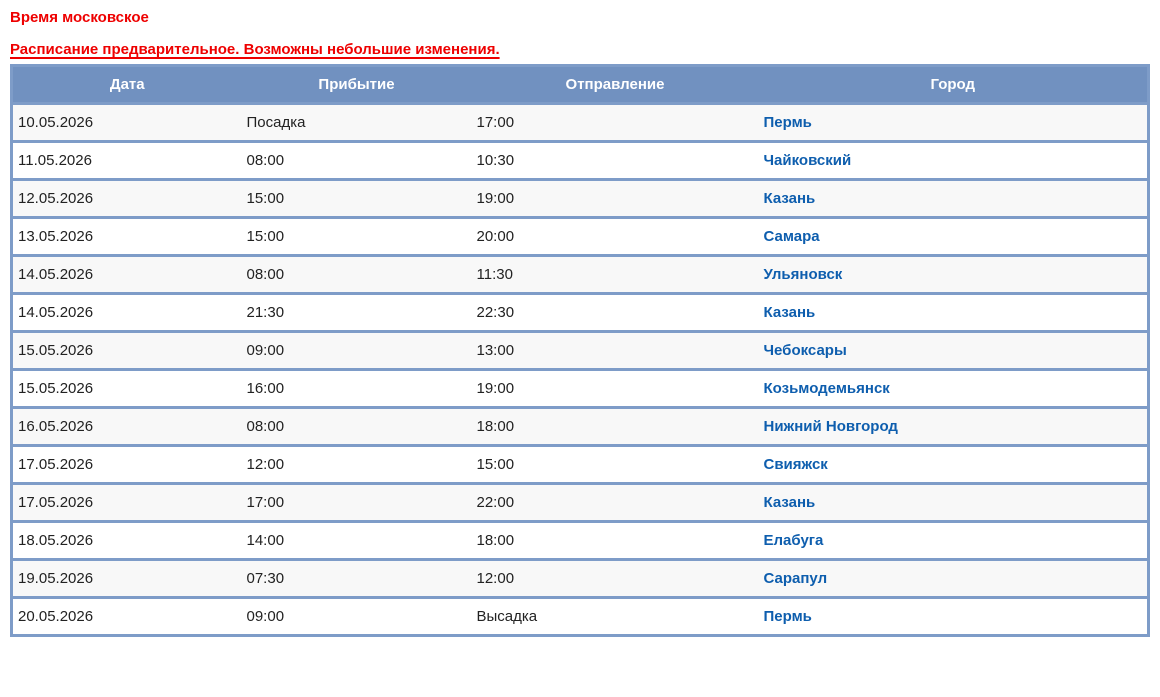 The image size is (1160, 697). What do you see at coordinates (580, 388) in the screenshot?
I see `table-row: 15.05.2026 16:00 19:00 Козьмодемьянск` at bounding box center [580, 388].